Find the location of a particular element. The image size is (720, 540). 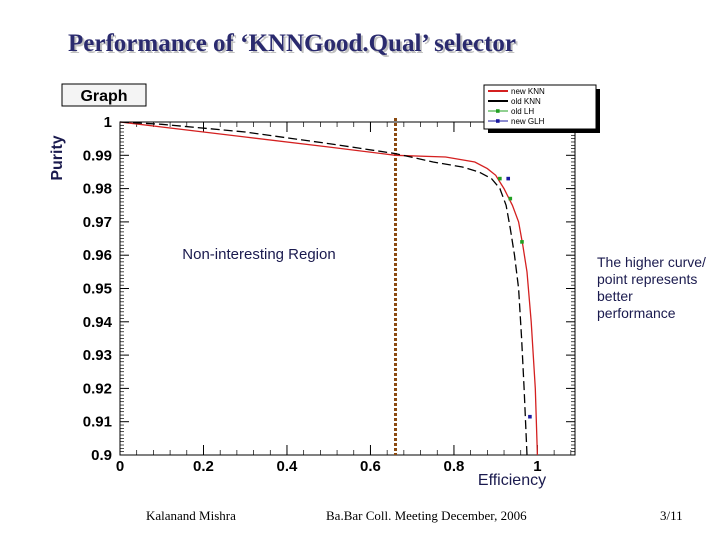

x-tick-label: 0.6 is located at coordinates (370, 466).